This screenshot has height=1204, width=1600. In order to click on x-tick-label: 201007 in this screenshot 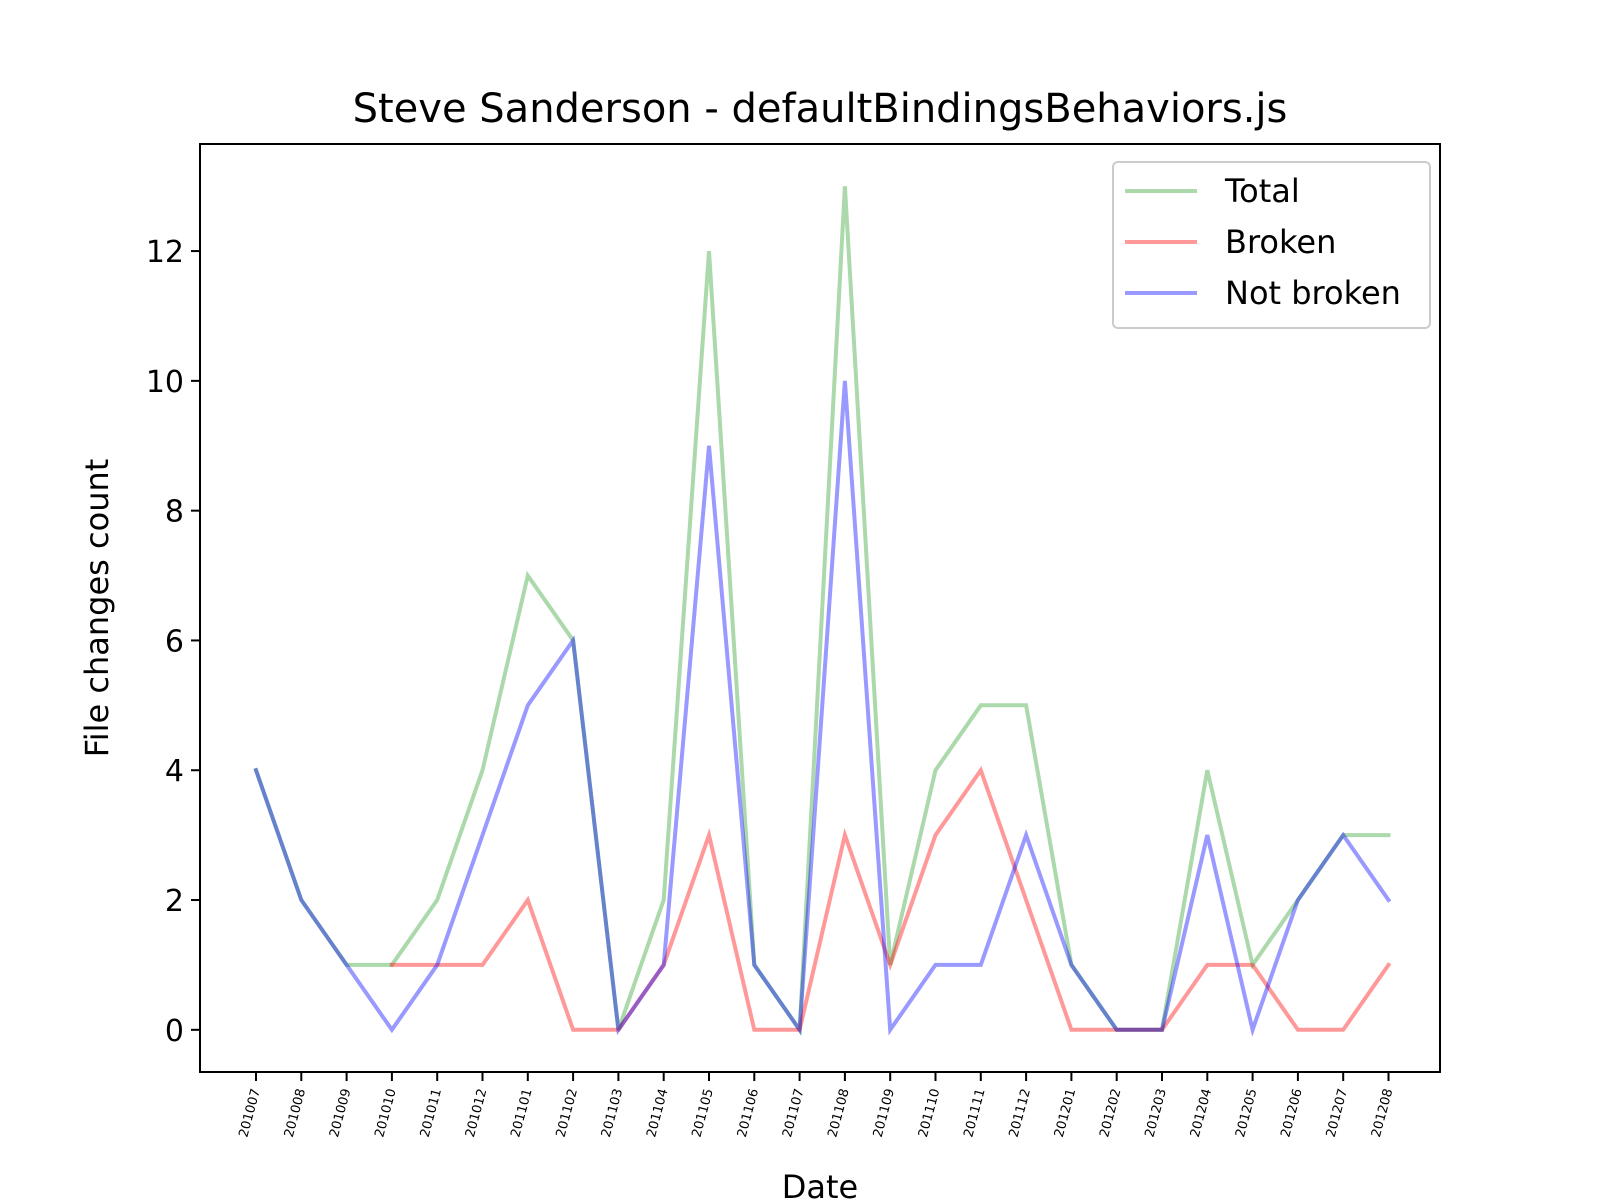, I will do `click(250, 1113)`.